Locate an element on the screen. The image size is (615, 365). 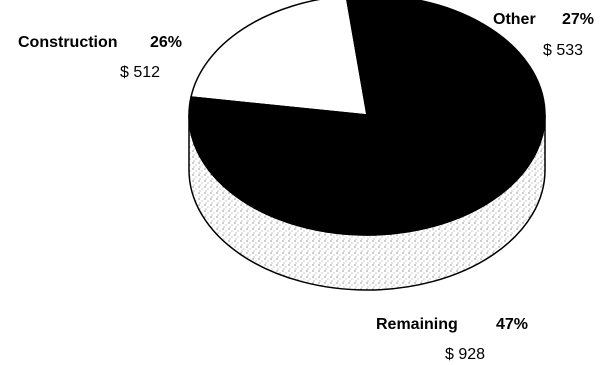
slice-value-other: $ 533 is located at coordinates (563, 50).